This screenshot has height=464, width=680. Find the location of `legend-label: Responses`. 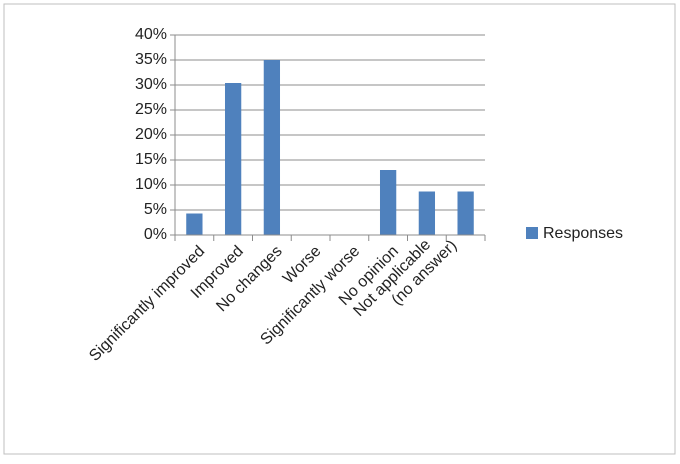

legend-label: Responses is located at coordinates (583, 233).